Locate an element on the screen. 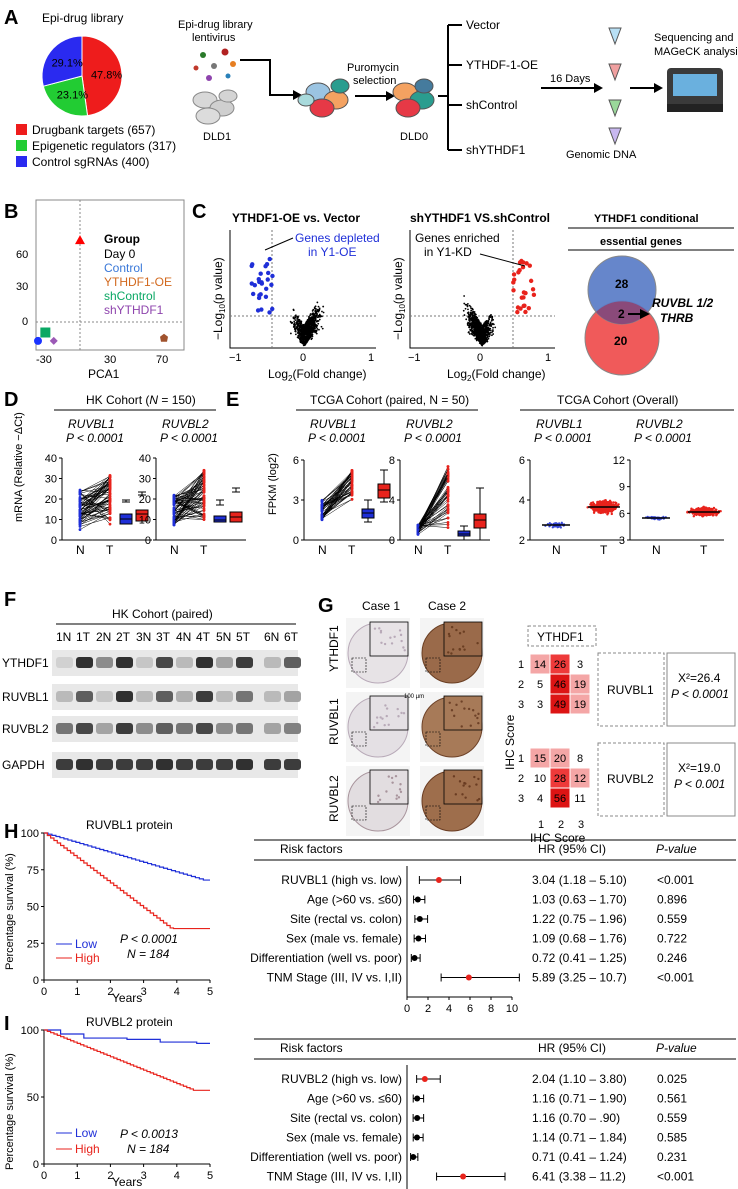 The height and width of the screenshot is (1189, 738). forest-x-tick-label: 6 is located at coordinates (470, 1009).